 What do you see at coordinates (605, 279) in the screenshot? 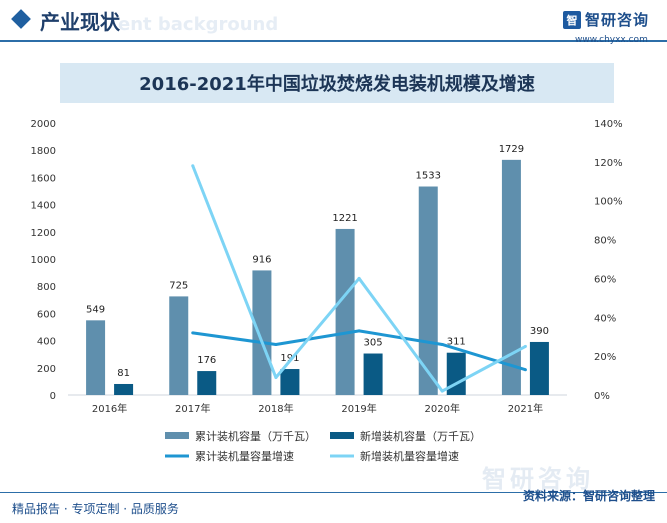
I see `y-right-tick-label: 60%` at bounding box center [605, 279].